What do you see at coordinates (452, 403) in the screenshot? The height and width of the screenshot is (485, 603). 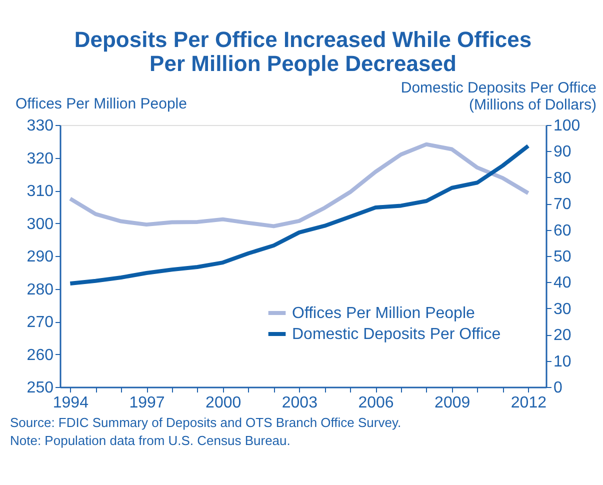 I see `x-tick-label: 2009` at bounding box center [452, 403].